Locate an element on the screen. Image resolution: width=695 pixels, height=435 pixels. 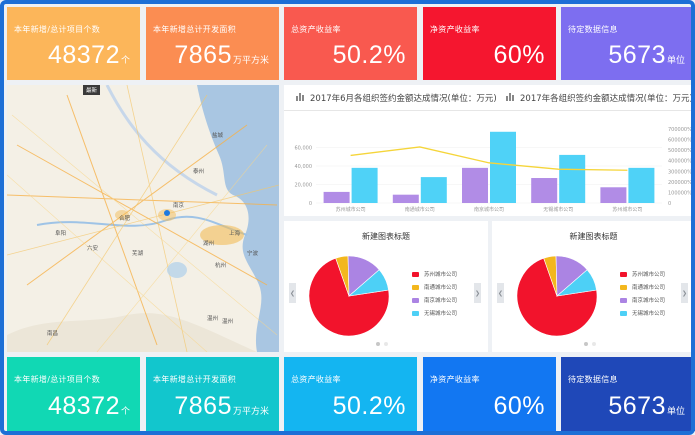
map-city-label: 六安 is located at coordinates (93, 248).